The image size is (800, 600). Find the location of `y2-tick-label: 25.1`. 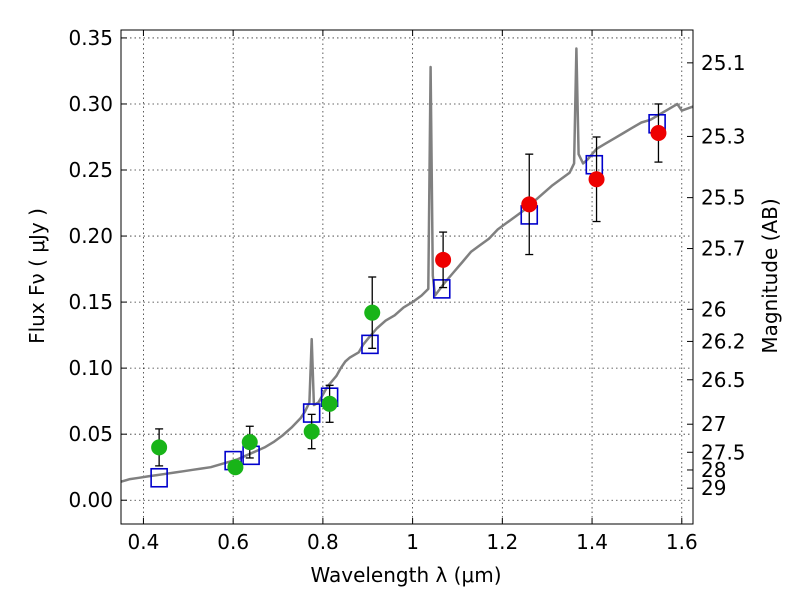

y2-tick-label: 25.1 is located at coordinates (723, 63).